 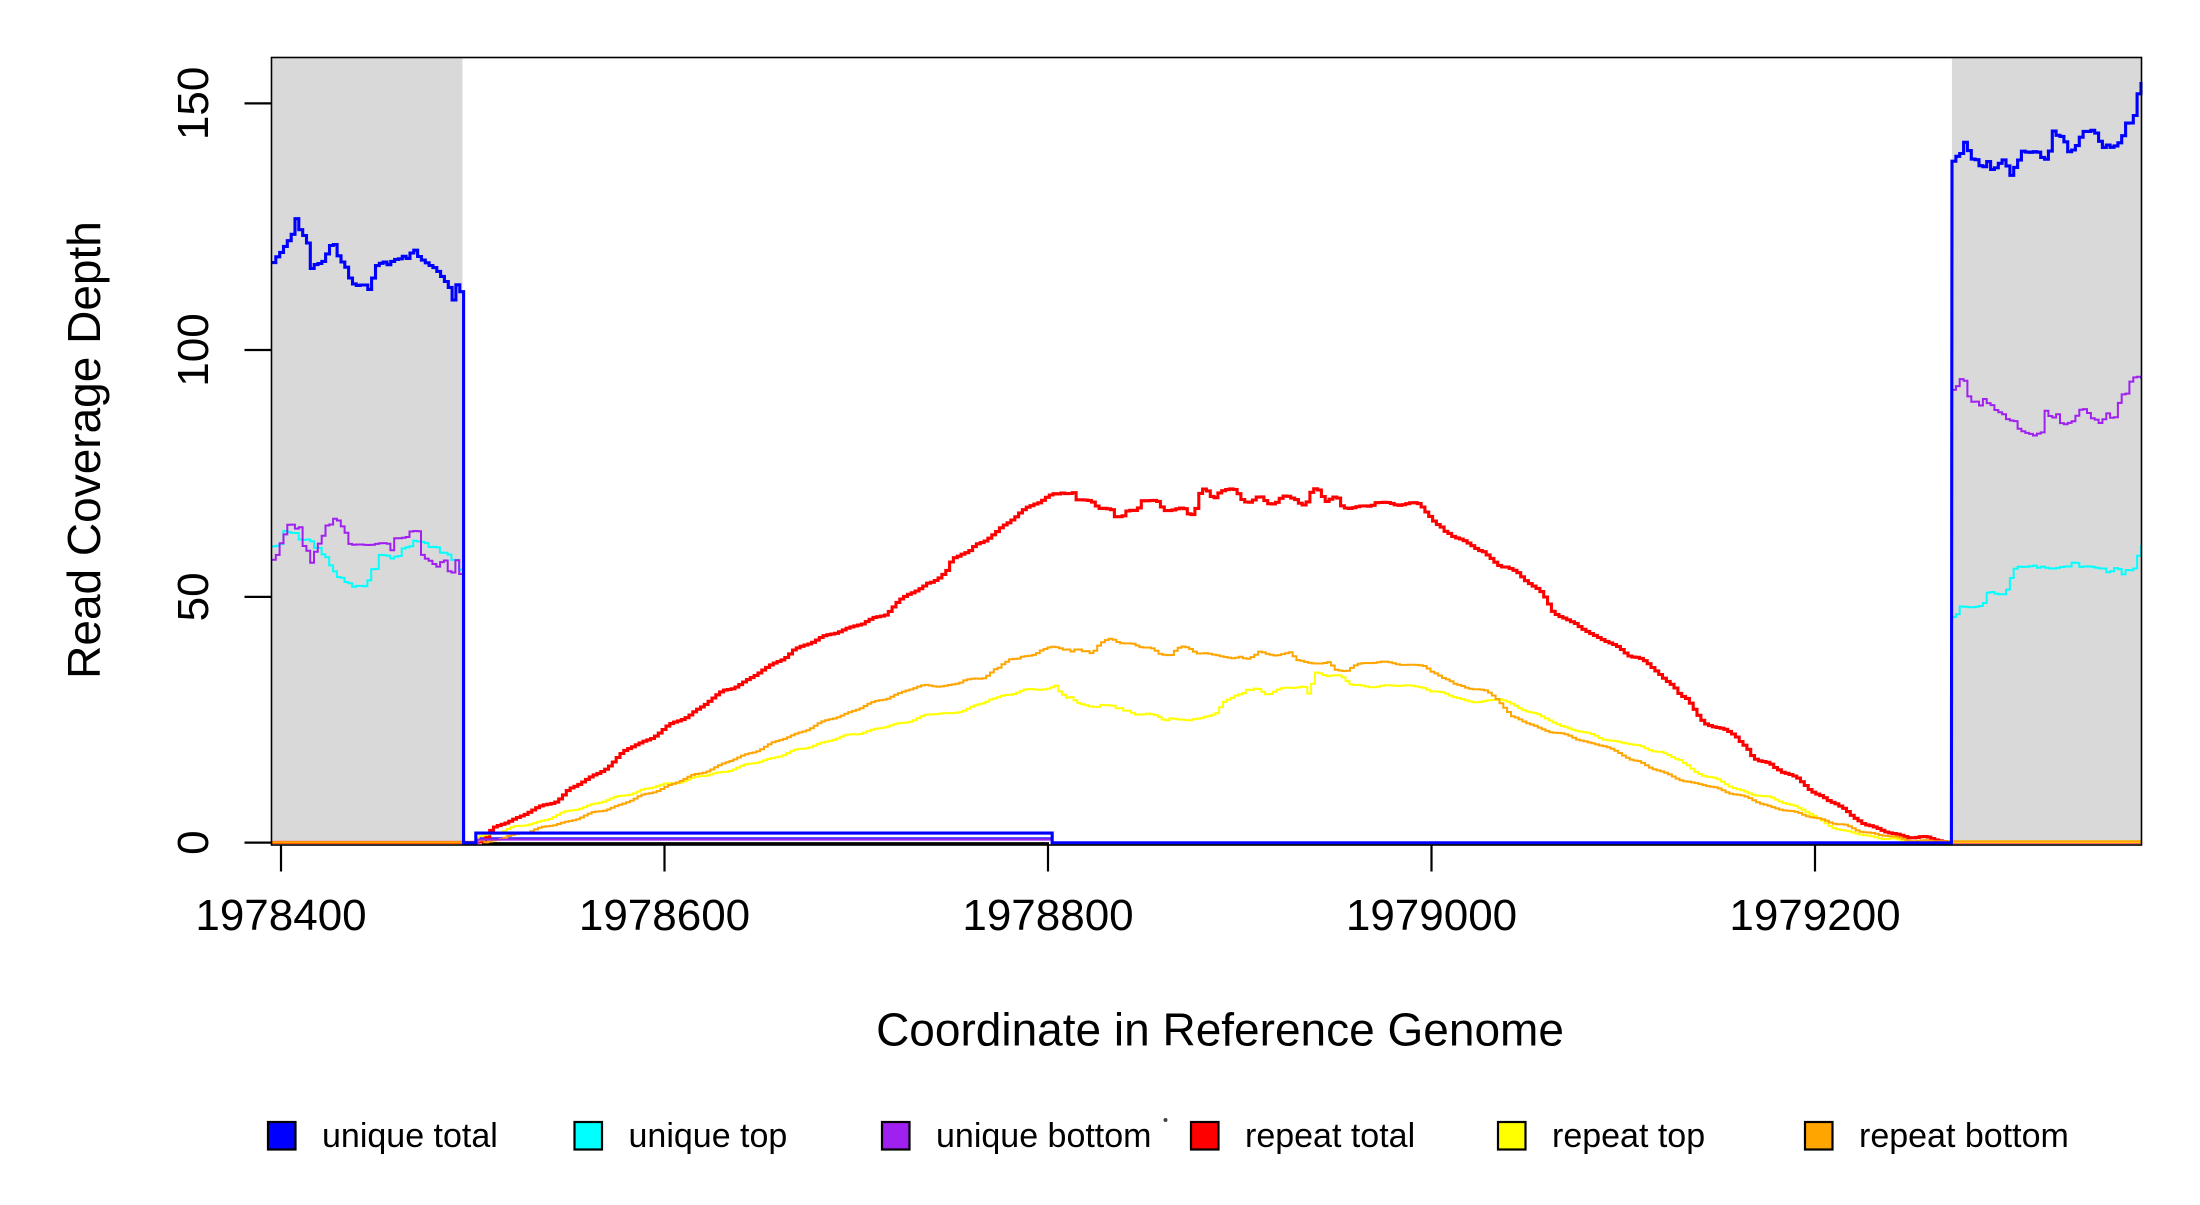 What do you see at coordinates (1814, 915) in the screenshot?
I see `svg-text: 1979200` at bounding box center [1814, 915].